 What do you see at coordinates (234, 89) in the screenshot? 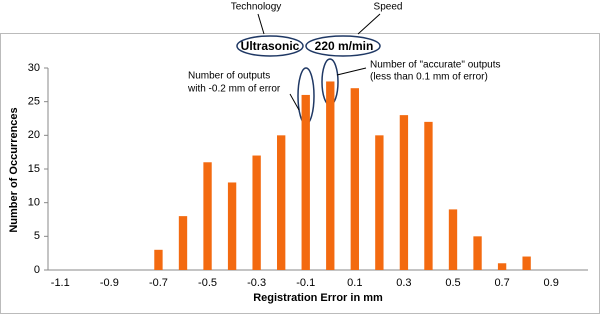
I see `annotation: with -0.2 mm of error` at bounding box center [234, 89].